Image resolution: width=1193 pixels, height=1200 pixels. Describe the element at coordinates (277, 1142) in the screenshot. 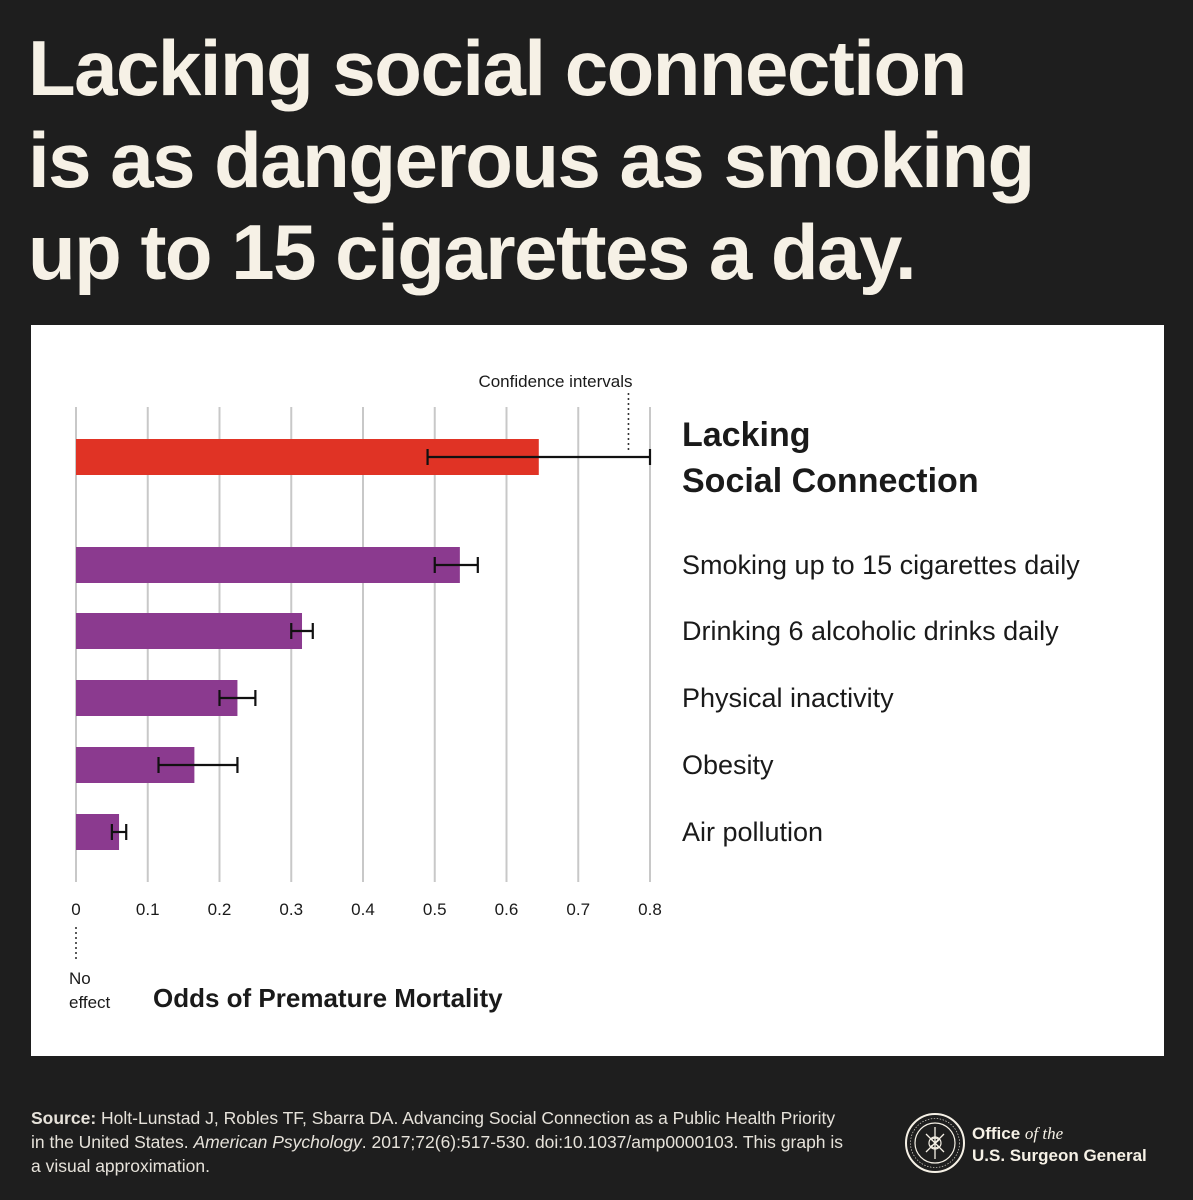

I see `source-journal: American Psychology` at that location.